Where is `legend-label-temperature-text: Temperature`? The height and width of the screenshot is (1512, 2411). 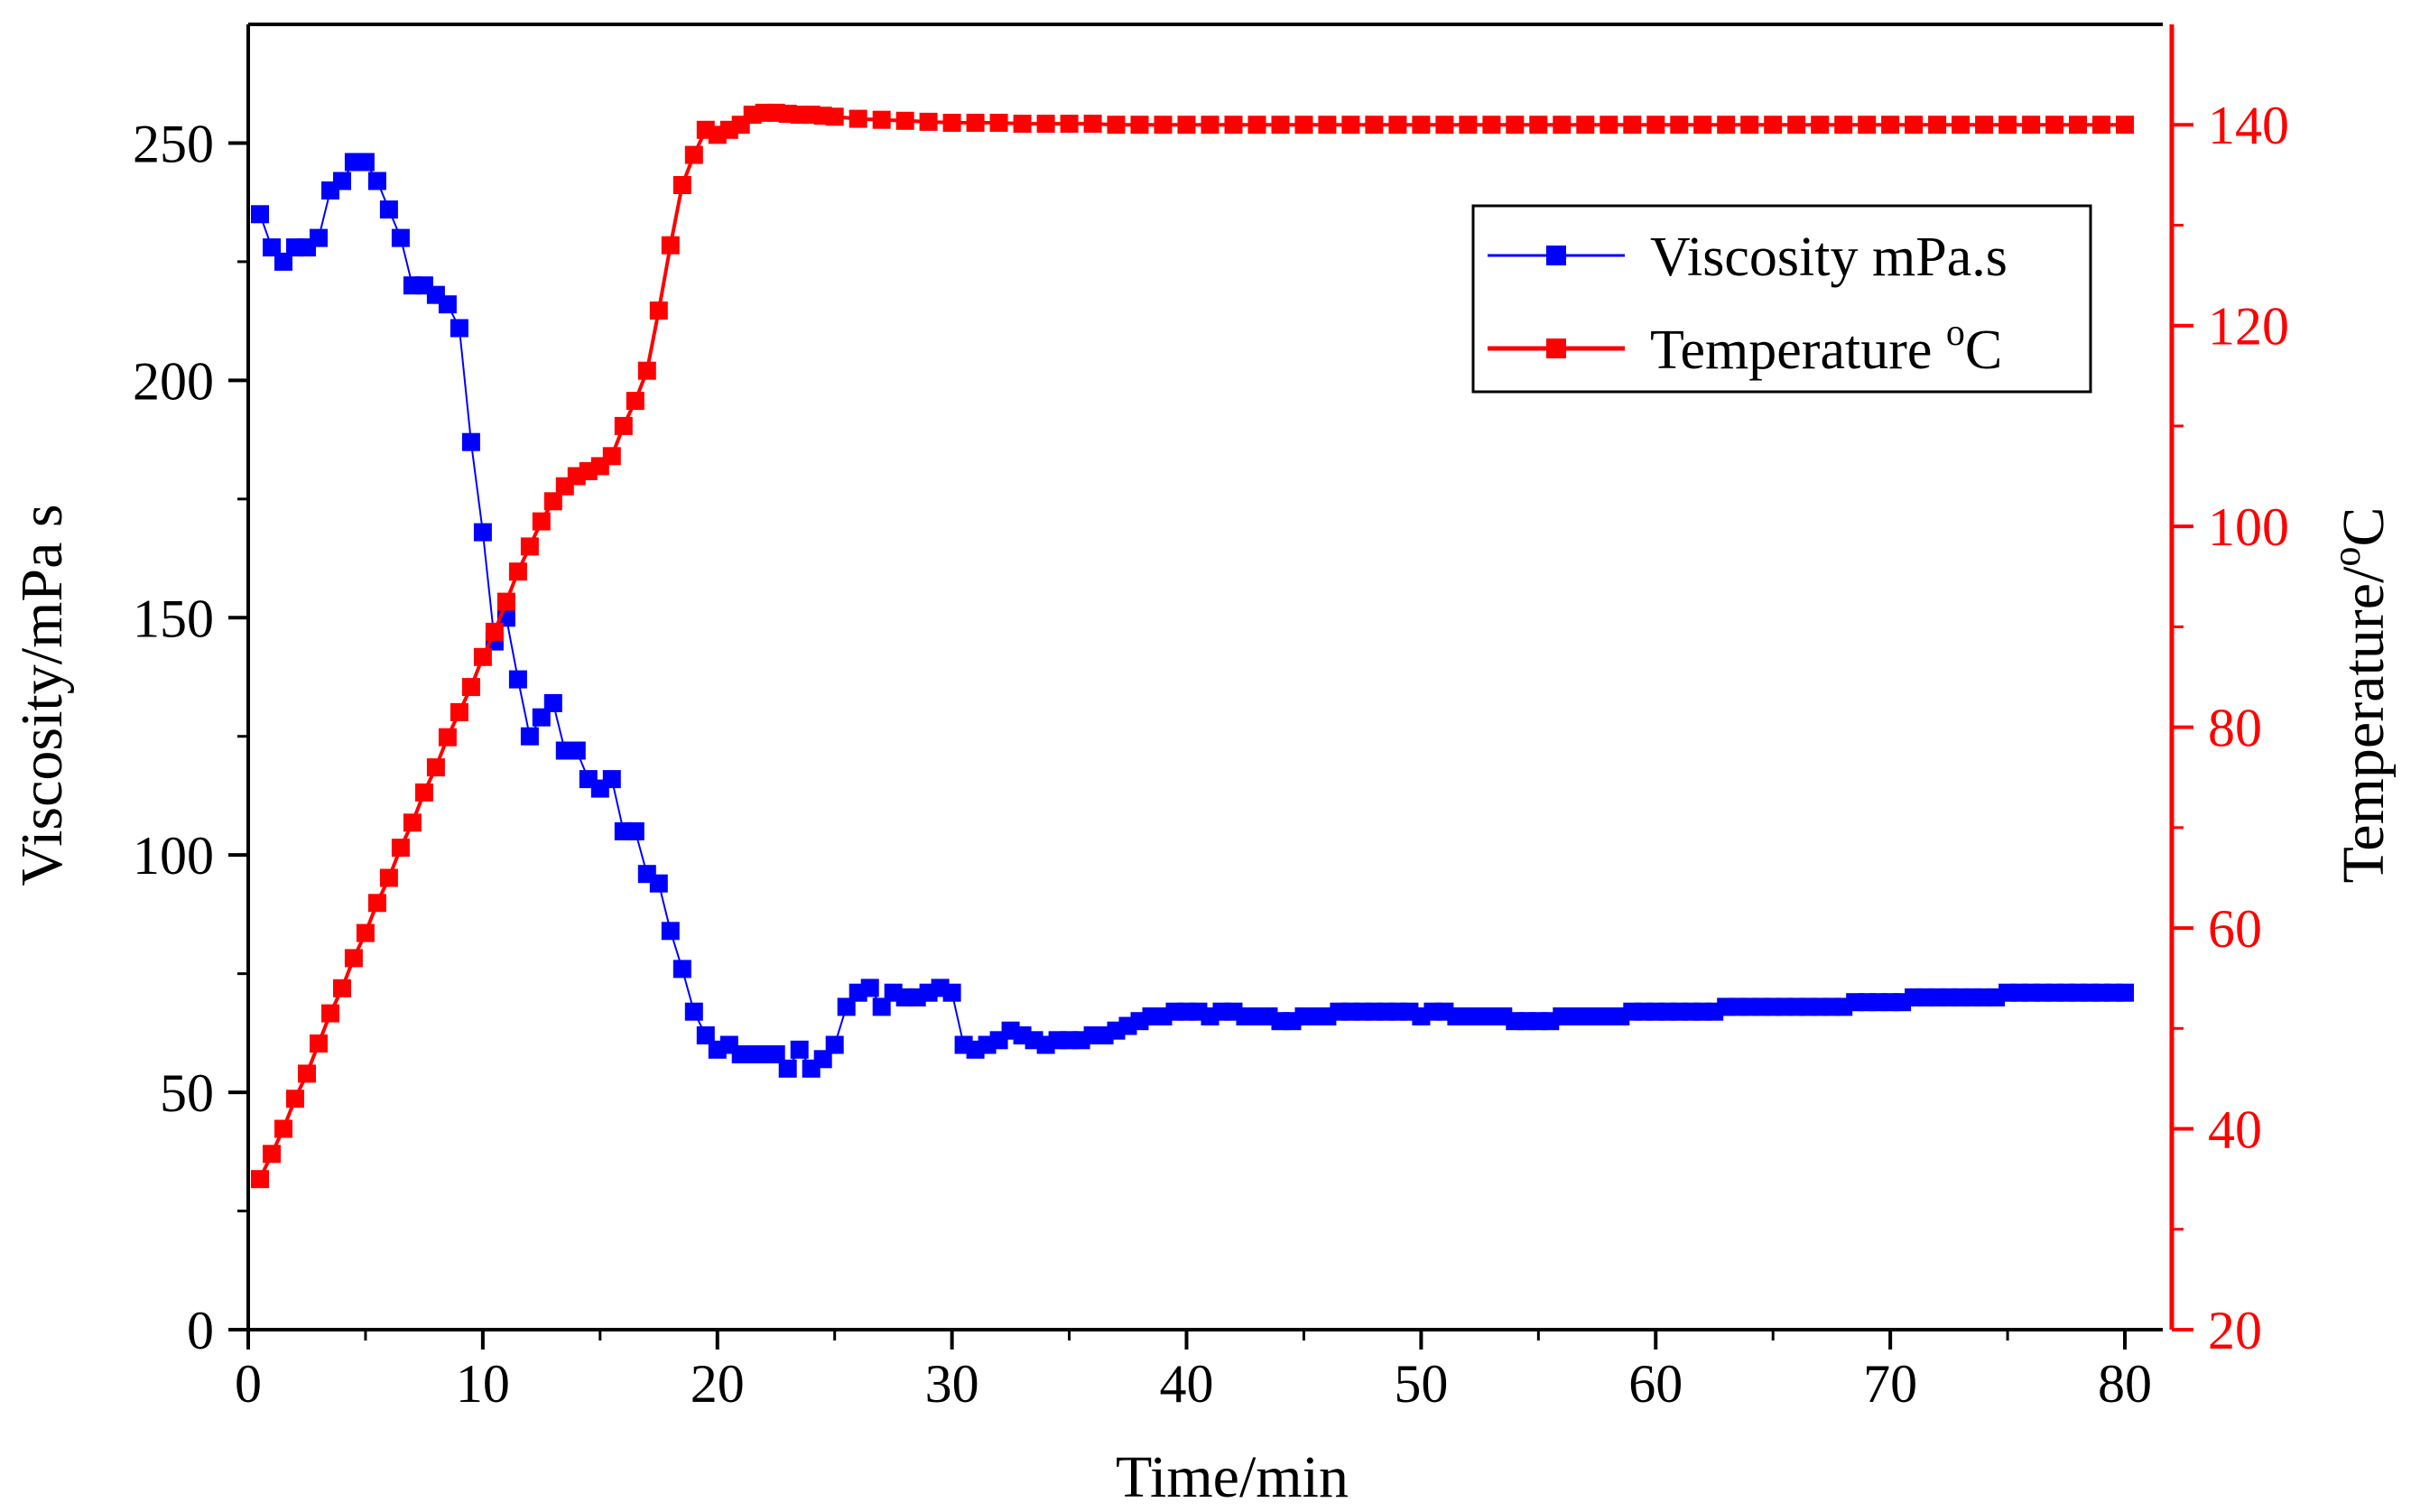 legend-label-temperature-text: Temperature is located at coordinates (1798, 350).